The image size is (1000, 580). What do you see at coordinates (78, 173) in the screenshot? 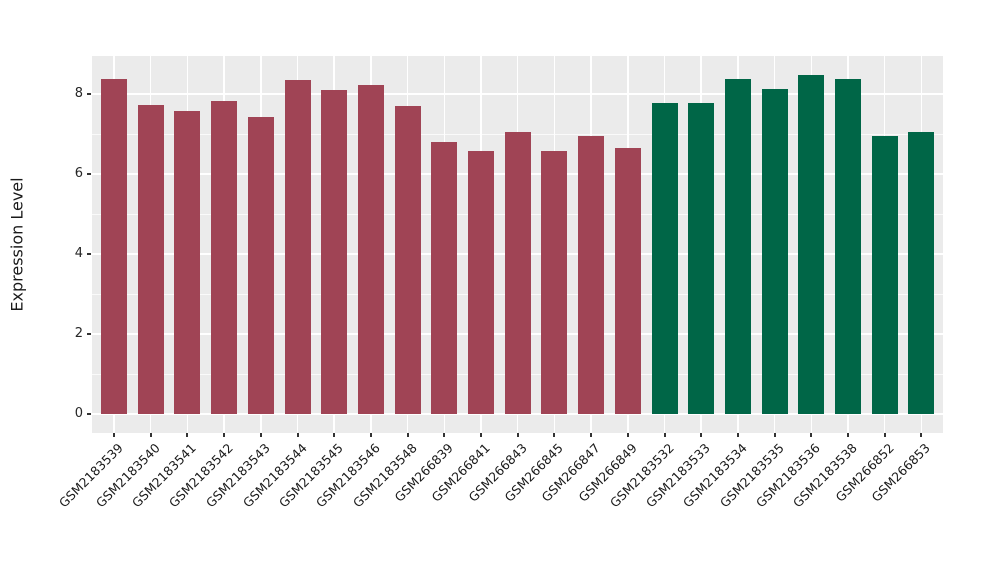
I see `y-tick-label: 6` at bounding box center [78, 173].